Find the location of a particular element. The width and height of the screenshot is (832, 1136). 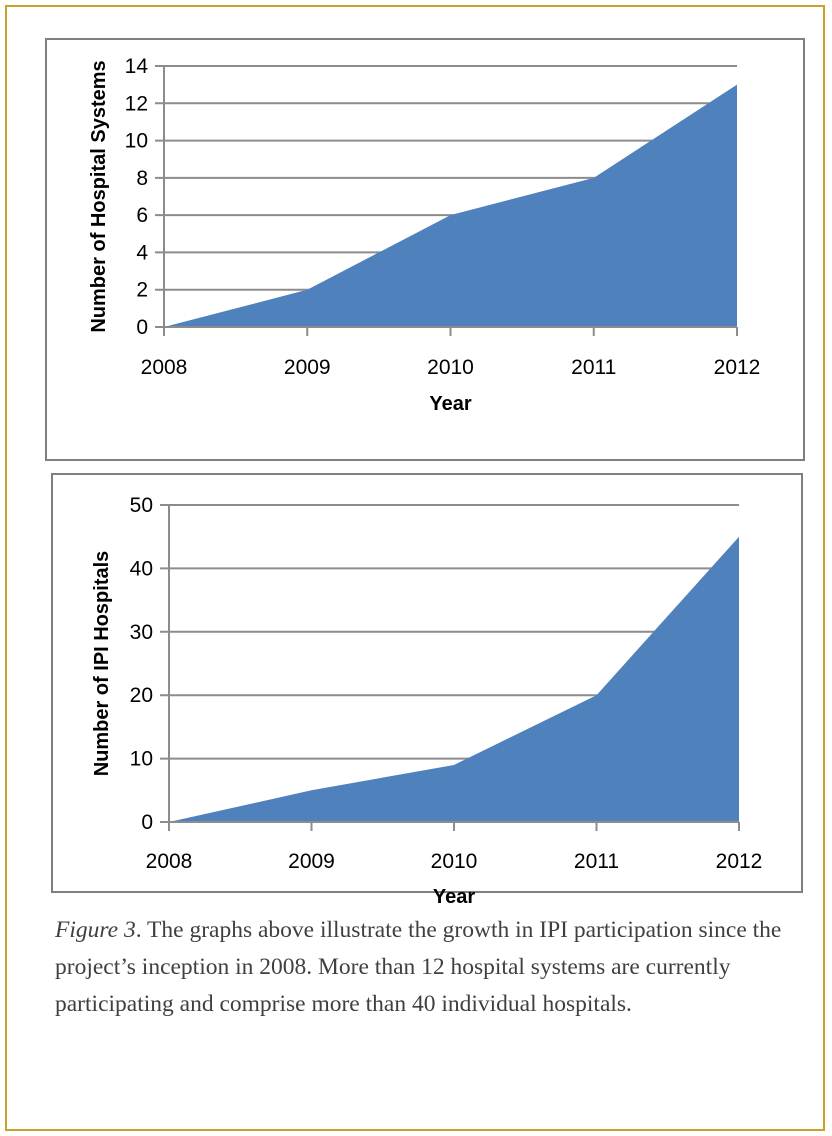

y-tick-label: 2 is located at coordinates (142, 290).